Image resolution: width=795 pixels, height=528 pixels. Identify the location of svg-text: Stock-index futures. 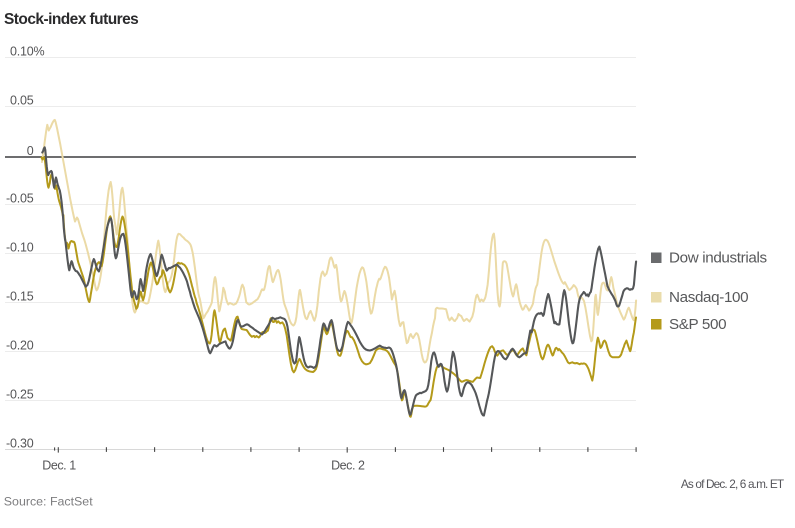
(71, 19).